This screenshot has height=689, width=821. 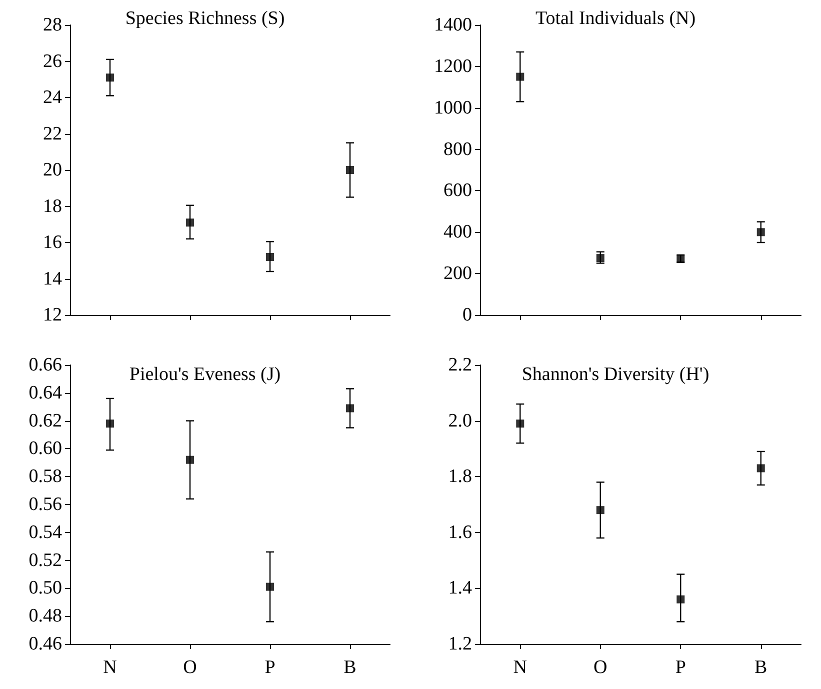 I want to click on y-tick-label: 0.52, so click(x=45, y=560).